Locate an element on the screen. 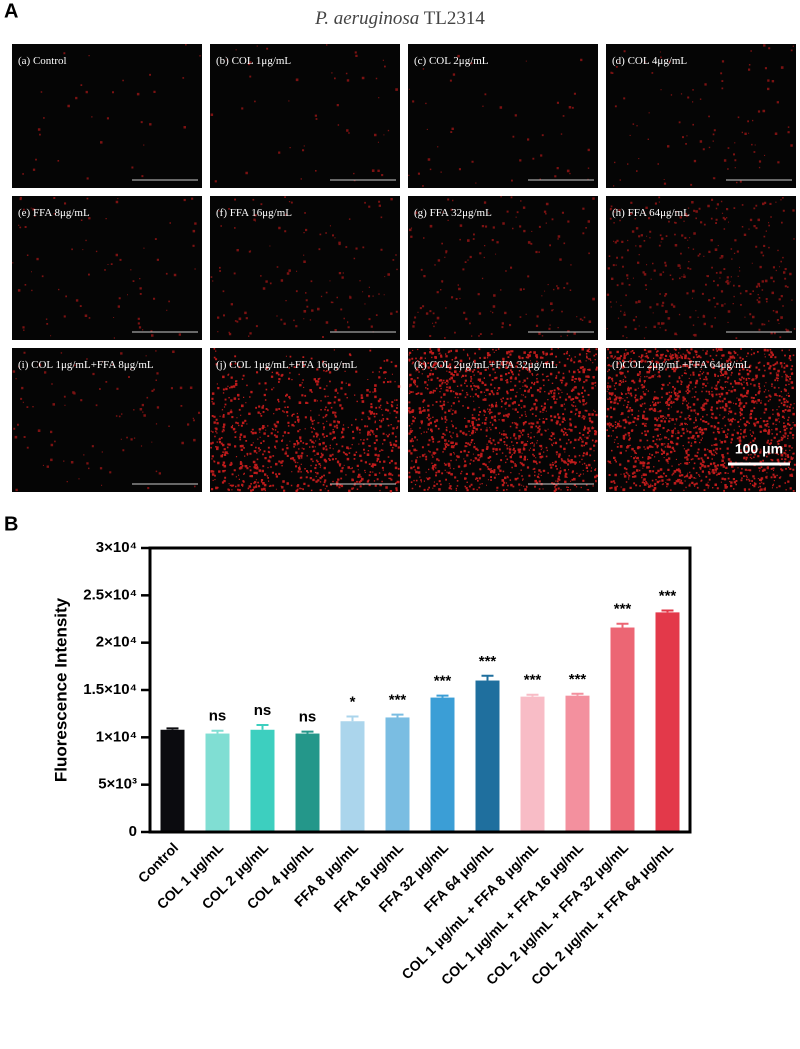  y-tick-label: 0 is located at coordinates (133, 831).